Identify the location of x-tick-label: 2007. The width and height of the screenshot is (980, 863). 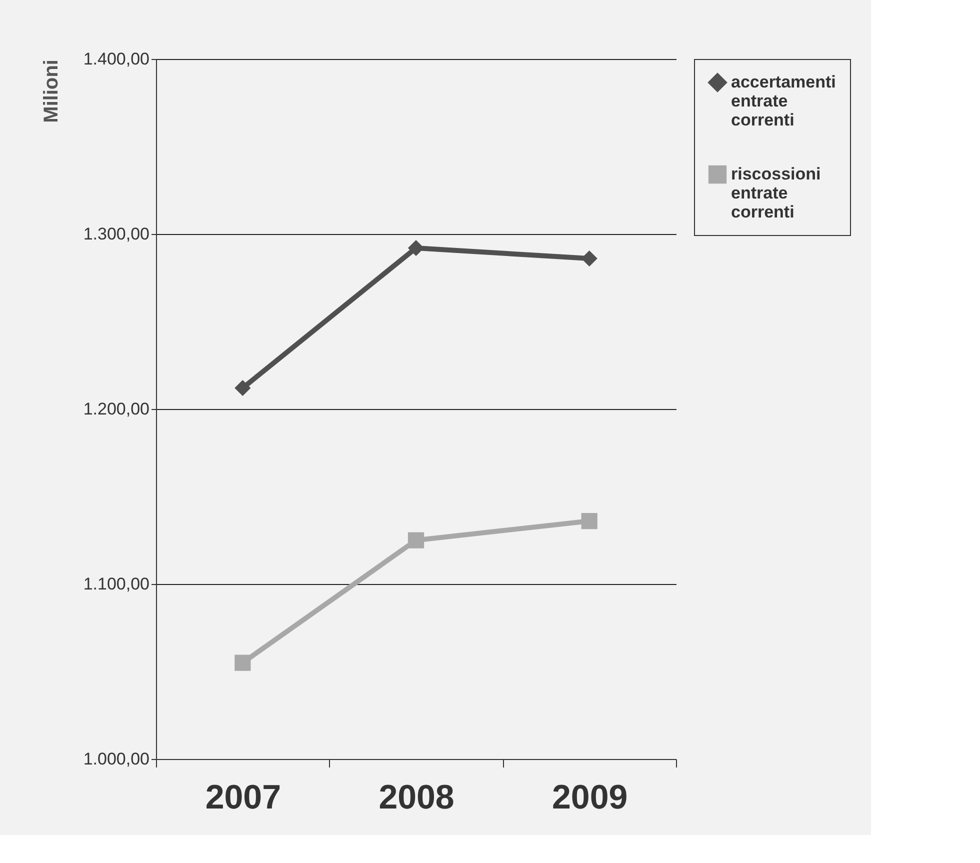
(243, 797).